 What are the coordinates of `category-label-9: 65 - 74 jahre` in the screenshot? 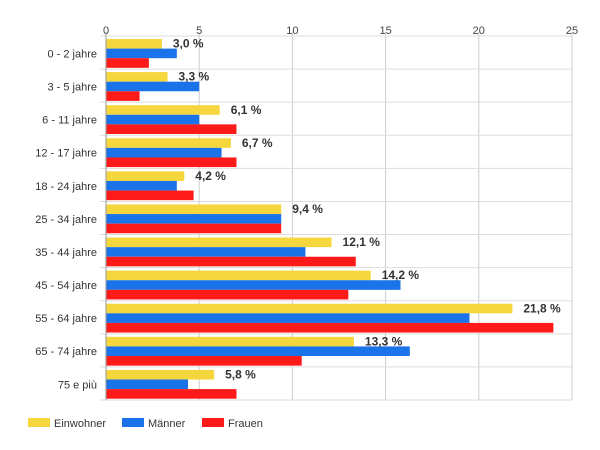 It's located at (66, 352).